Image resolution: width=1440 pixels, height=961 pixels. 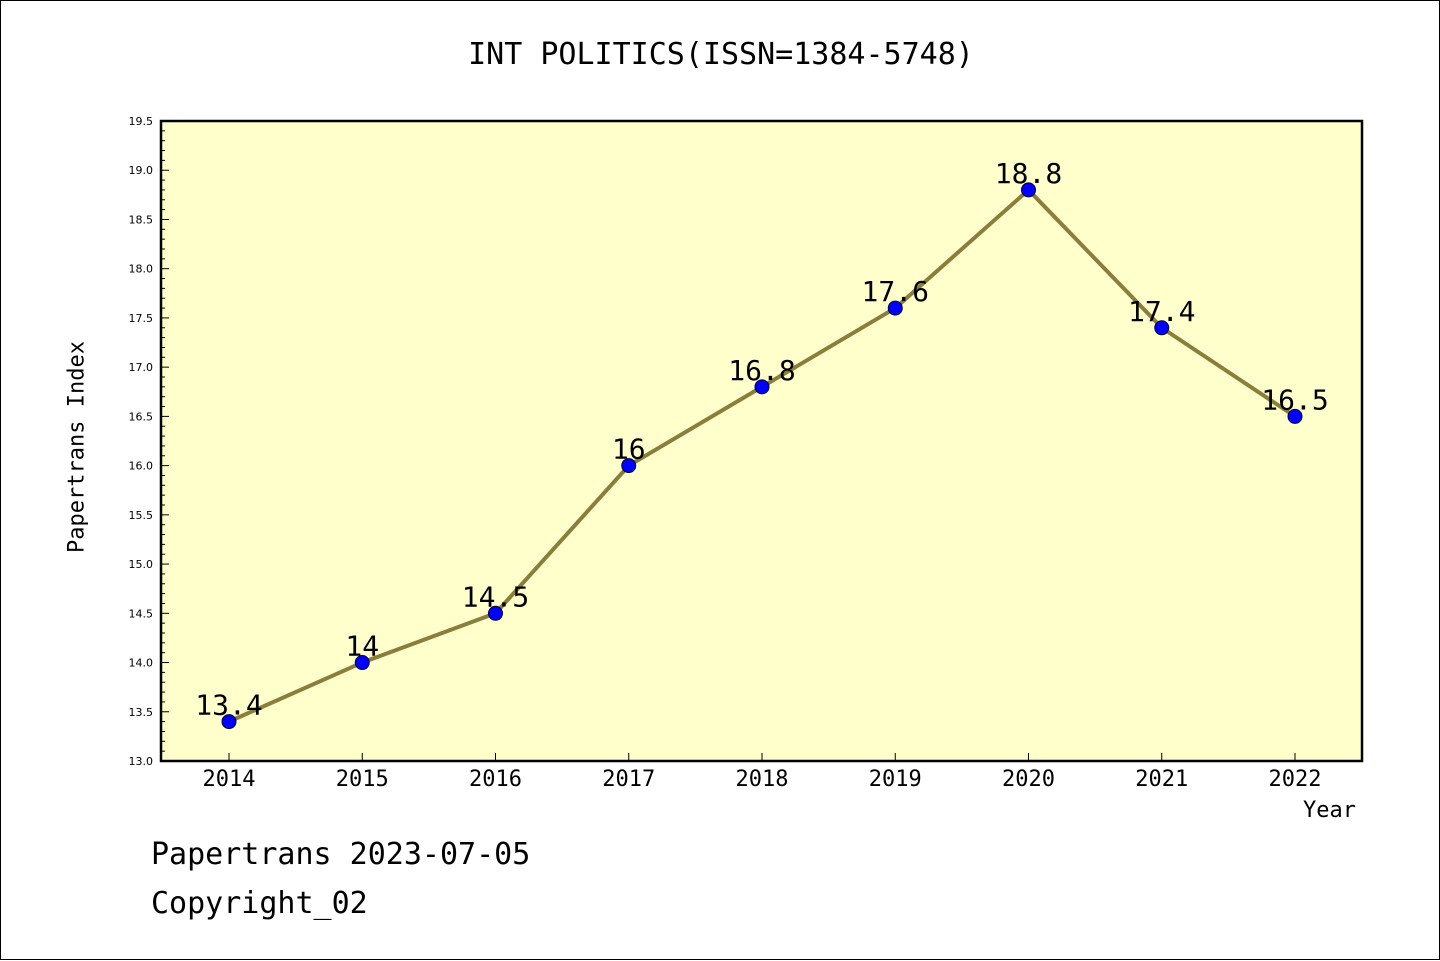 What do you see at coordinates (1161, 779) in the screenshot?
I see `x-tick-label: 2021` at bounding box center [1161, 779].